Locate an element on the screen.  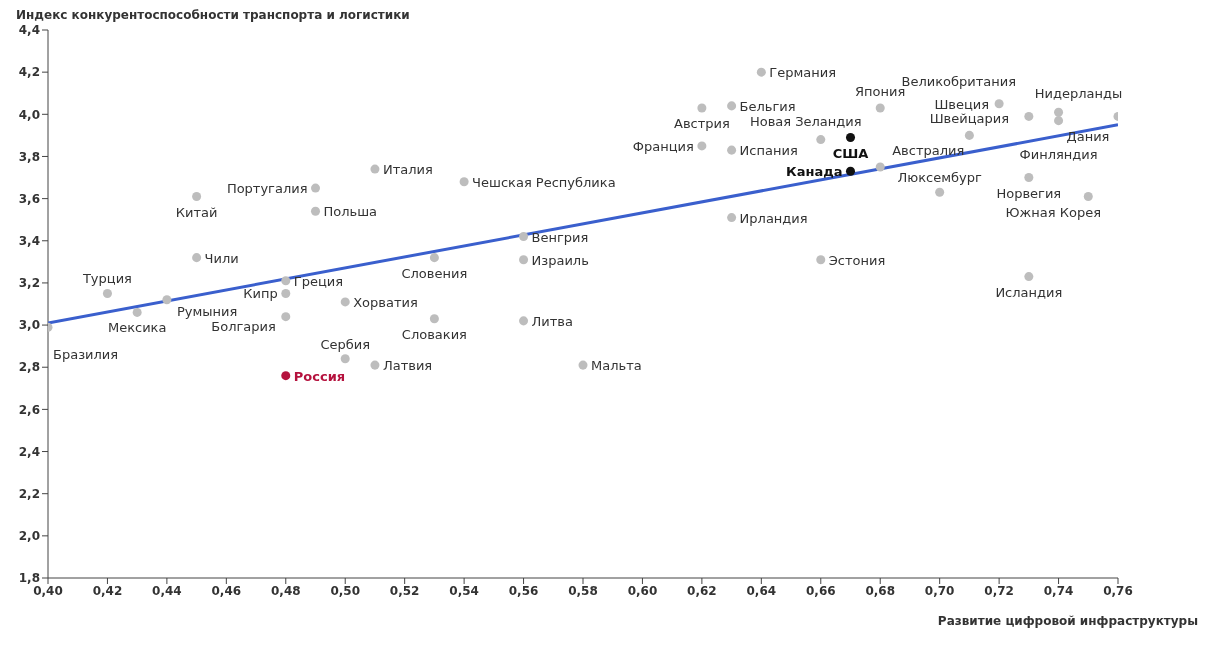
annotation: Австрия is located at coordinates (701, 123).